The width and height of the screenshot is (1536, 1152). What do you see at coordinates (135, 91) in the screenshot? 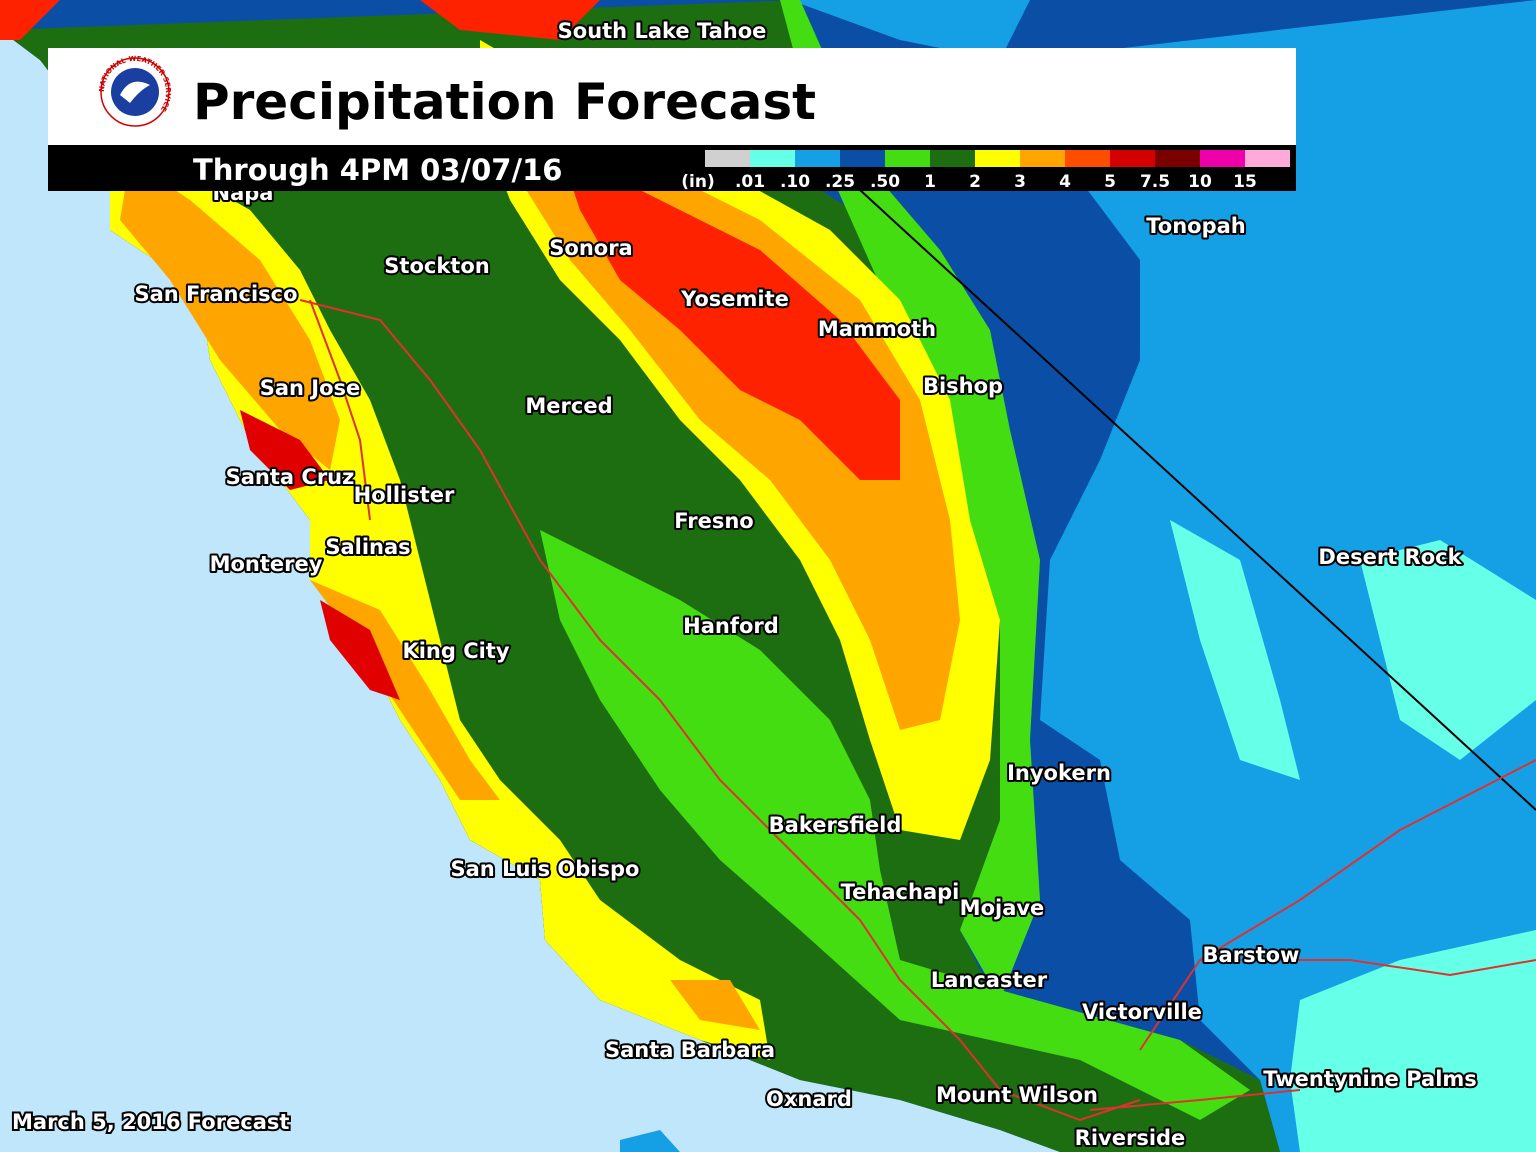
I see `logo: NATIONAL WEATHER SERVICE` at bounding box center [135, 91].